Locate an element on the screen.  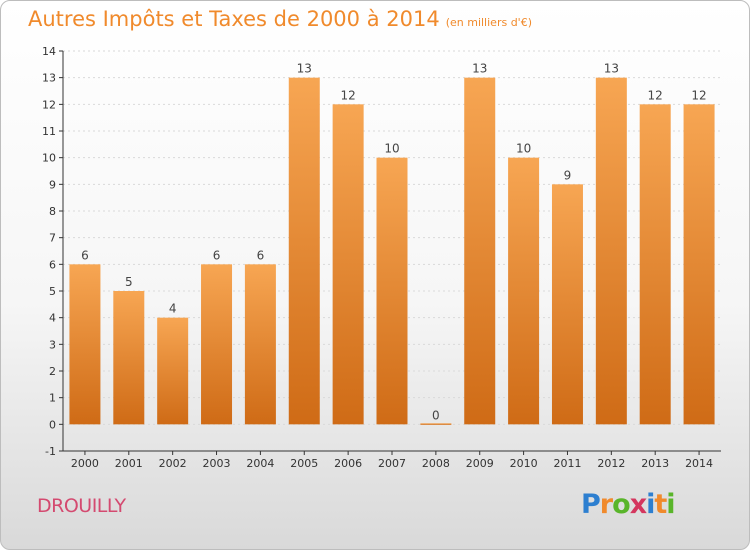
x-tick-label: 2007 is located at coordinates (392, 463).